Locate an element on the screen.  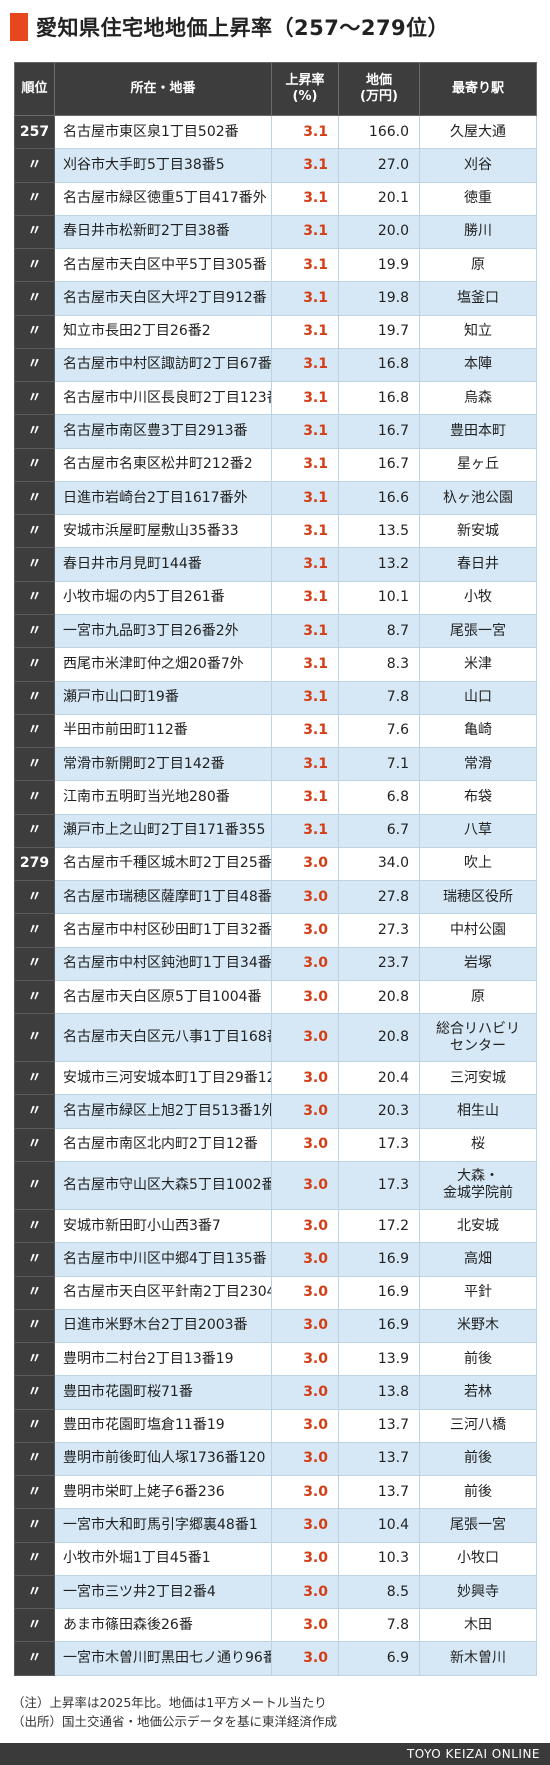
header-rate-unit: (%) is located at coordinates (305, 96).